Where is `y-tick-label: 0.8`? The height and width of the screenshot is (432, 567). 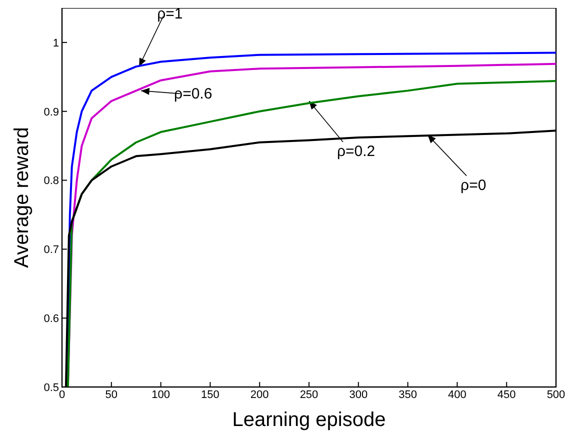
y-tick-label: 0.8 is located at coordinates (51, 181).